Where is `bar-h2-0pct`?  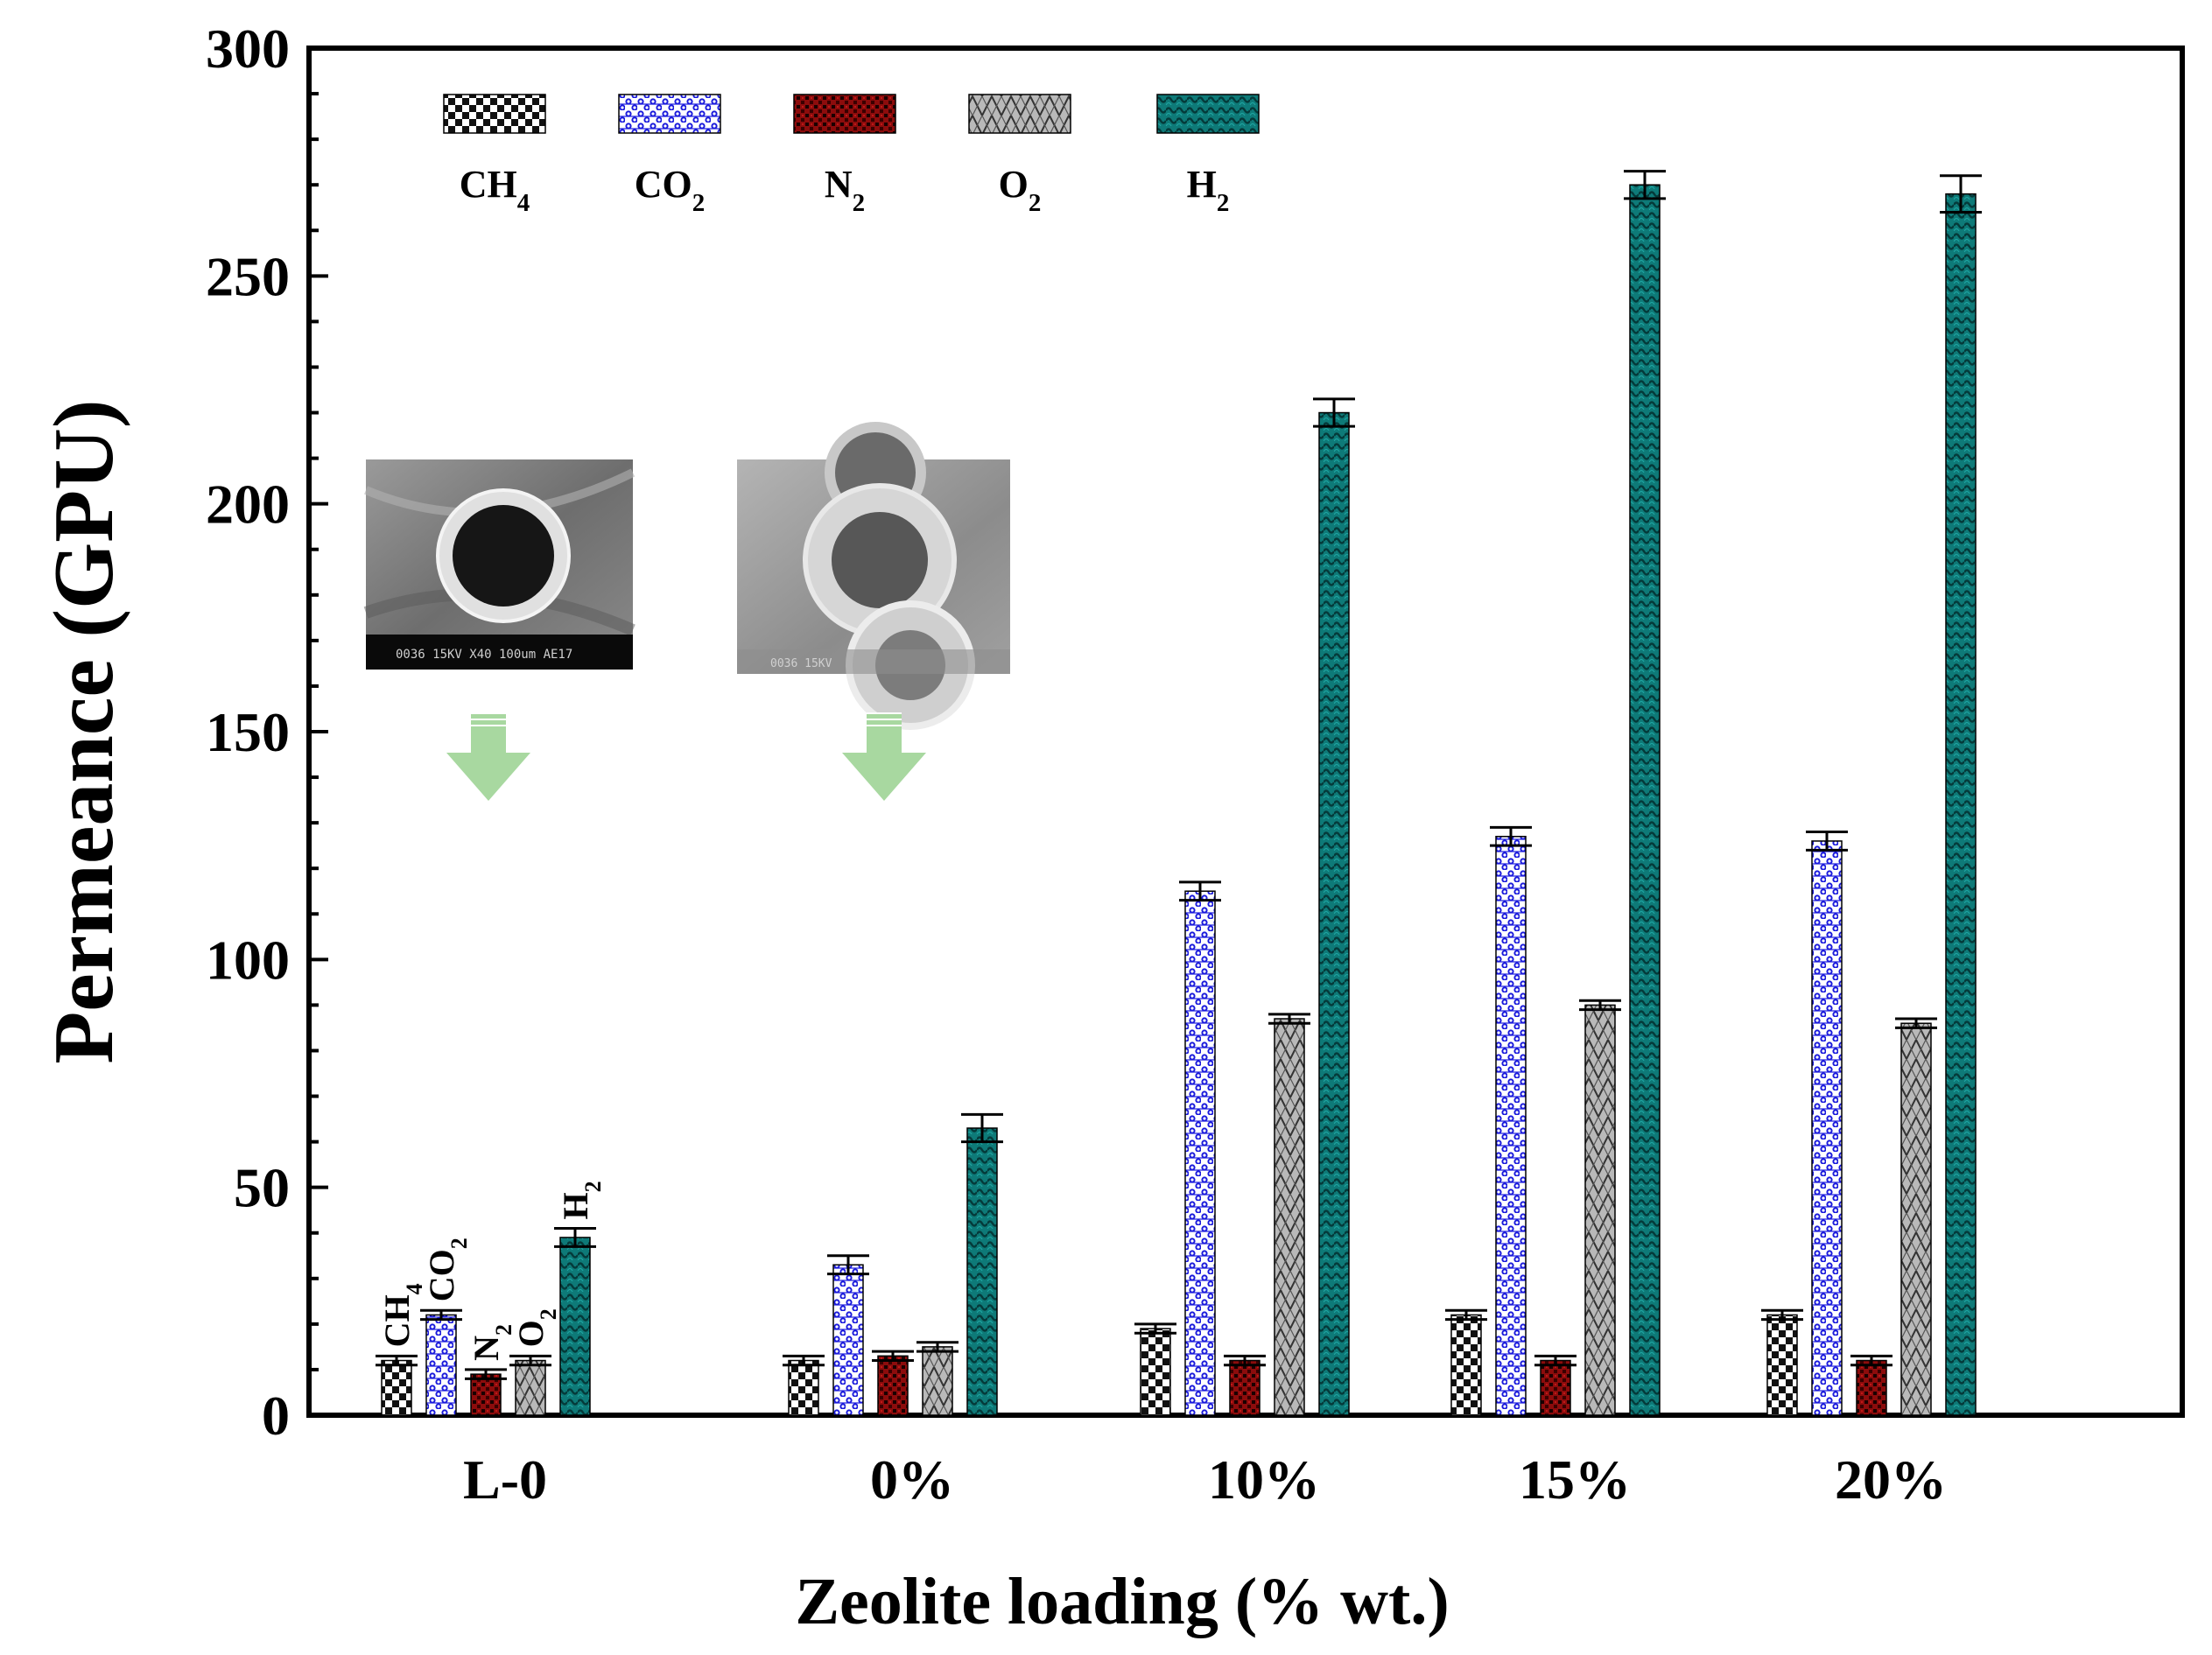
bar-h2-0pct is located at coordinates (982, 1271).